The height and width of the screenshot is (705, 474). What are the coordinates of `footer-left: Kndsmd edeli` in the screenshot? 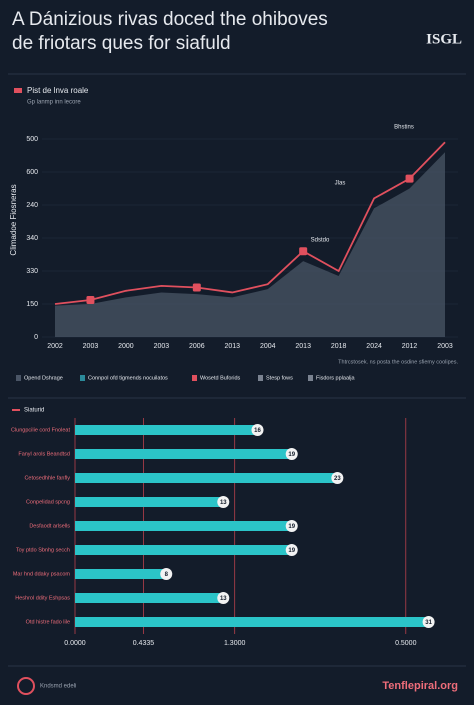 It's located at (58, 687).